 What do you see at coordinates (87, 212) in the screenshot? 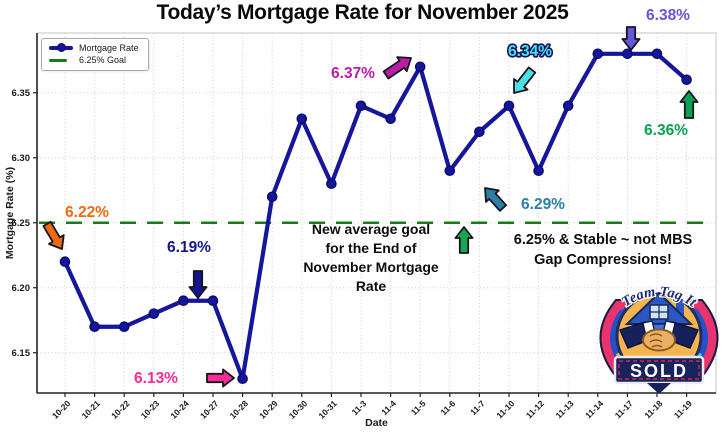
I see `annotation-label: 6.22%` at bounding box center [87, 212].